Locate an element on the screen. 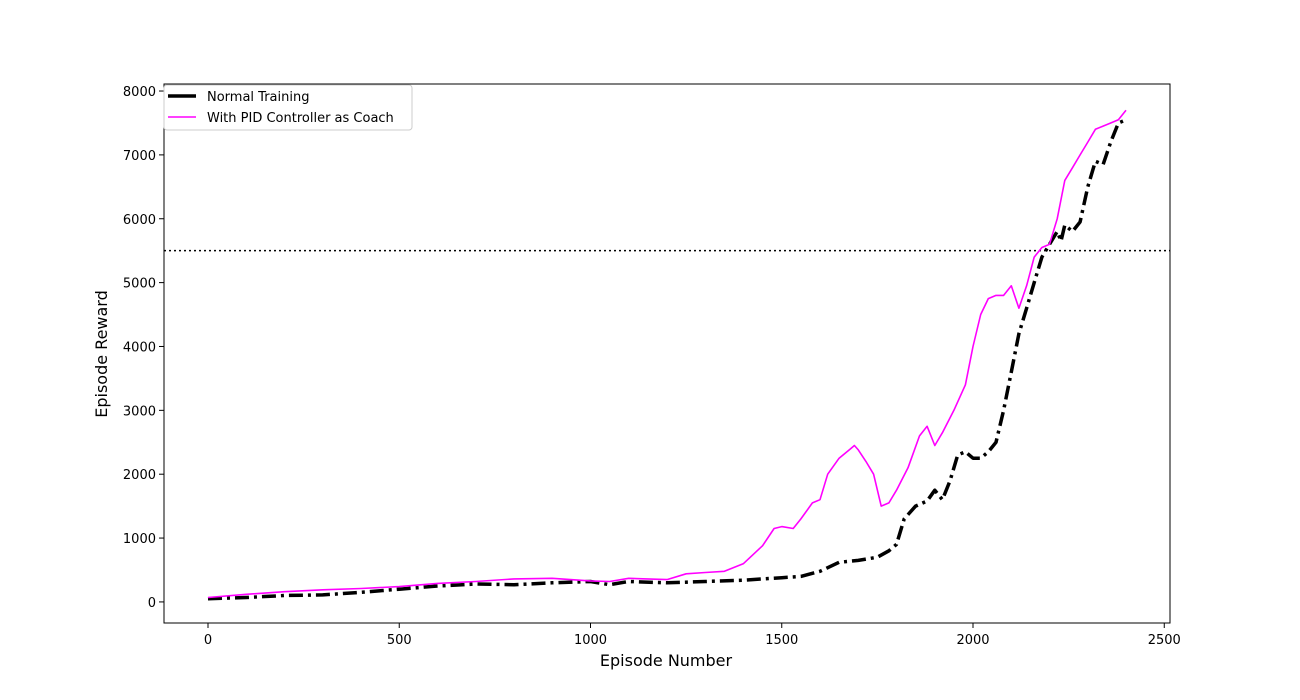 The width and height of the screenshot is (1300, 700). x-axis-ticks: 0 500 1000 1500 2000 2500 is located at coordinates (692, 635).